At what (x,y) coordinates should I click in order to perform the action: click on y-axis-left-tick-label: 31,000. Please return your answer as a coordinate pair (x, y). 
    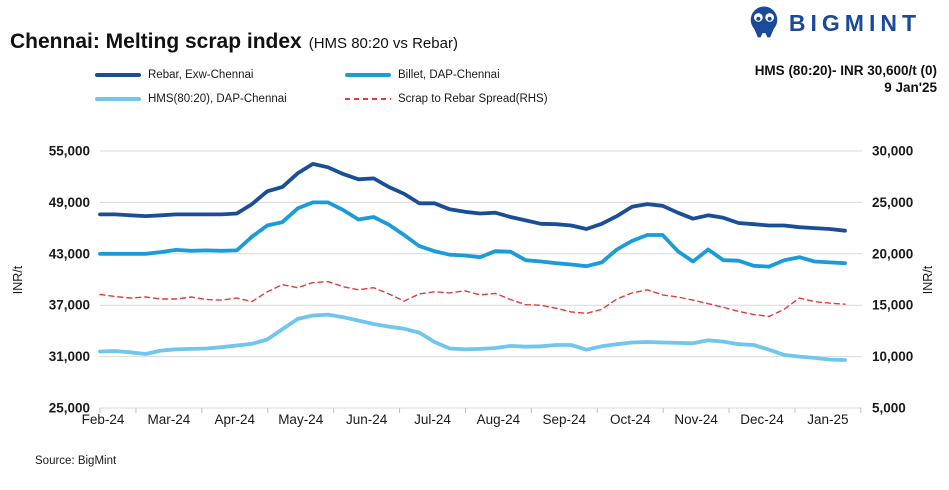
    Looking at the image, I should click on (69, 356).